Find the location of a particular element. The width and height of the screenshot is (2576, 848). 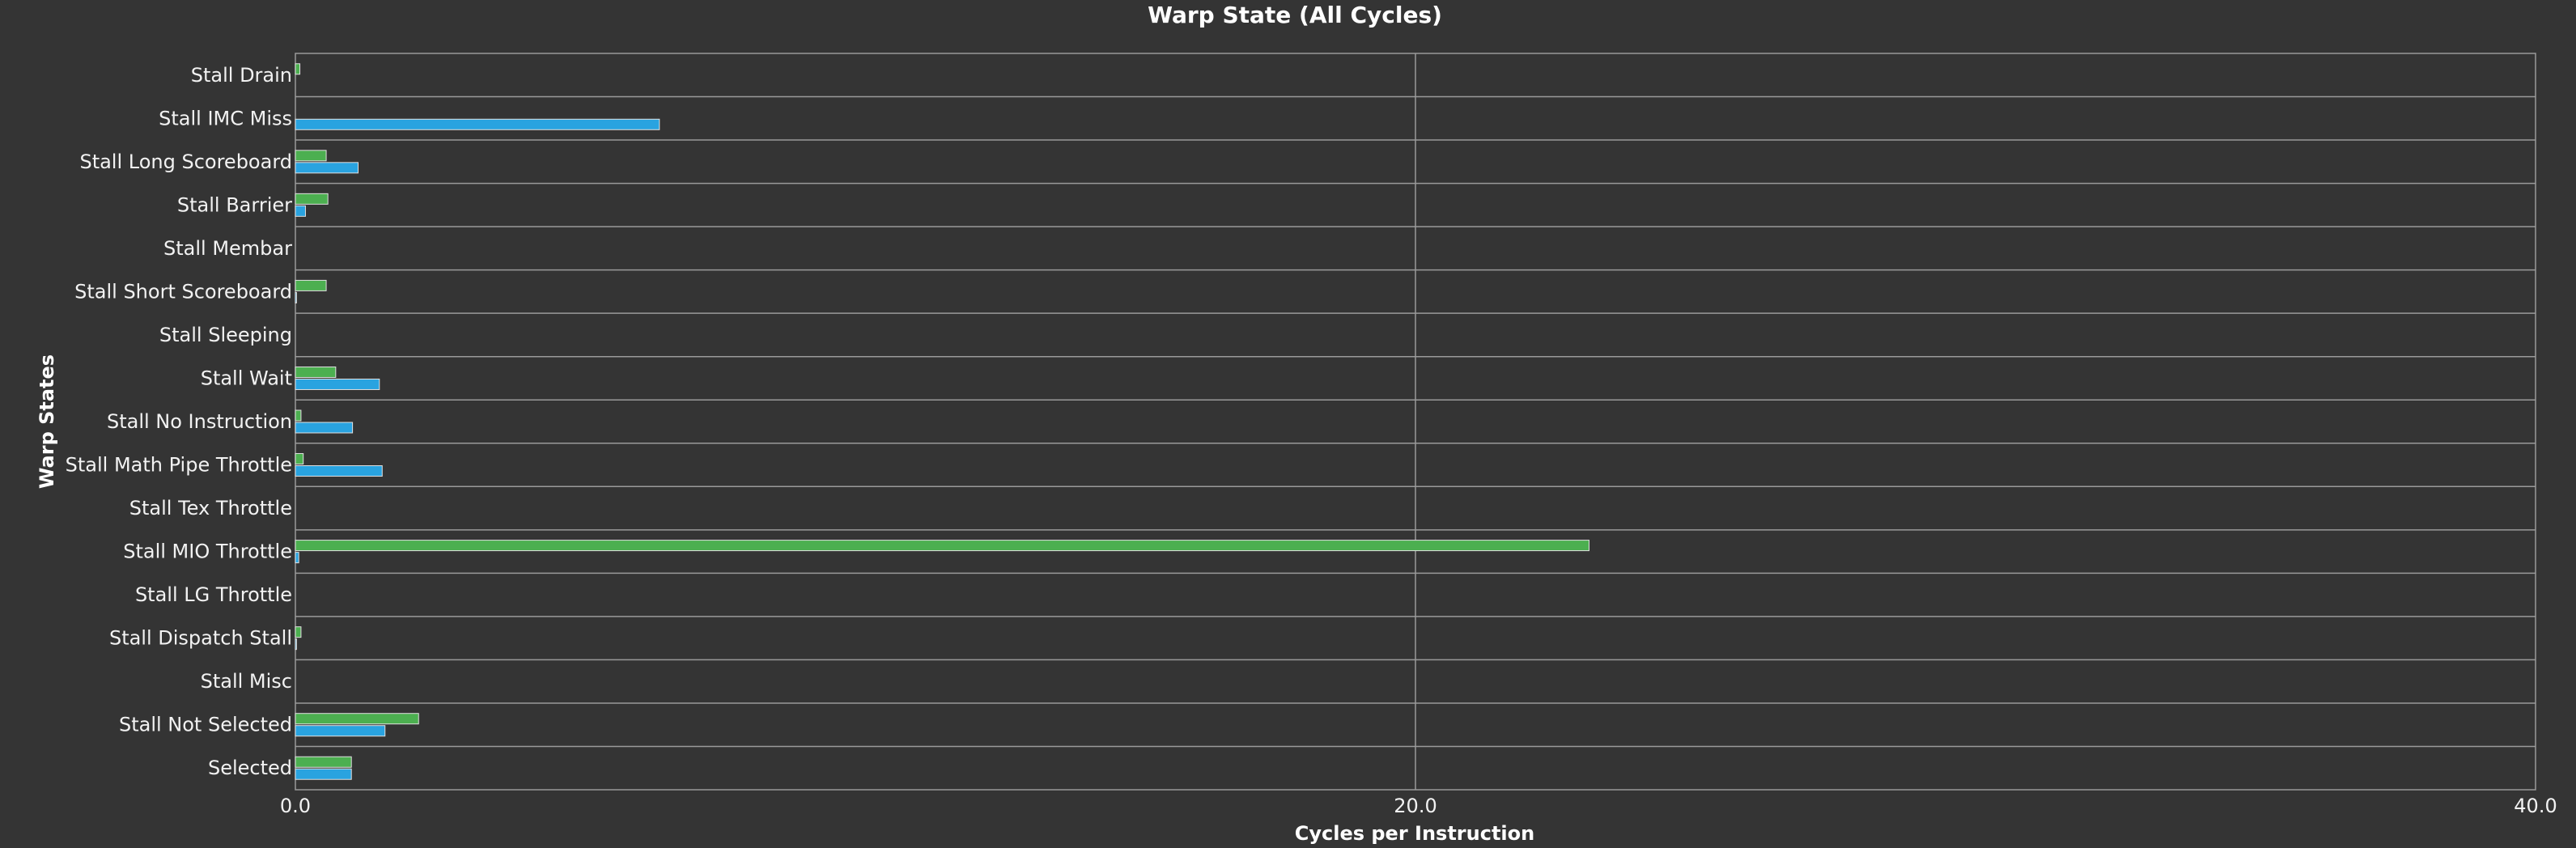

chart-title: Warp State (All Cycles) is located at coordinates (1295, 15).